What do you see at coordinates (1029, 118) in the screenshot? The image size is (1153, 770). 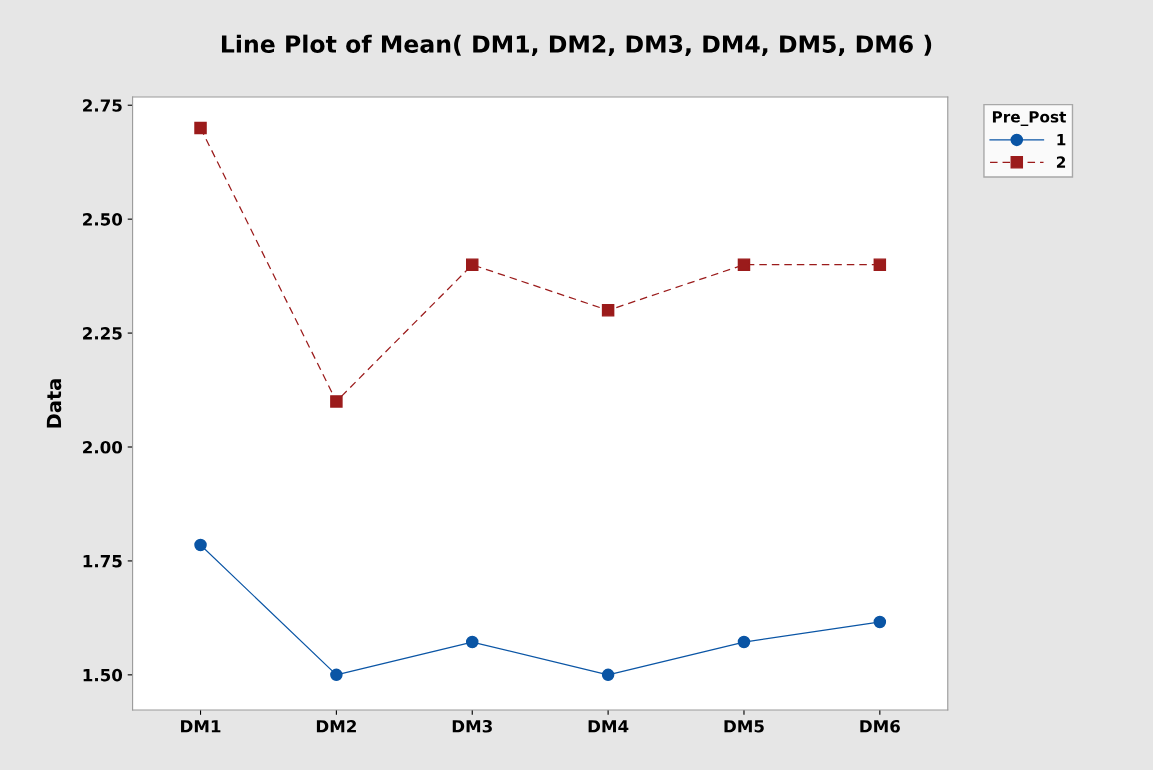 I see `legend-title: Pre_Post` at bounding box center [1029, 118].